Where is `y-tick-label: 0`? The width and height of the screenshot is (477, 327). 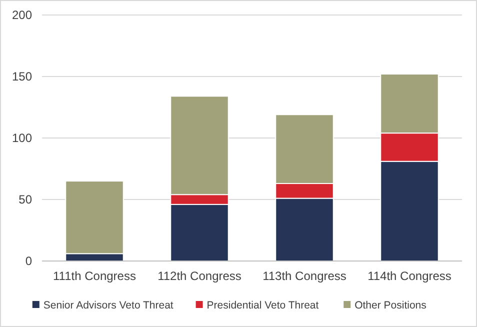
y-tick-label: 0 is located at coordinates (28, 261).